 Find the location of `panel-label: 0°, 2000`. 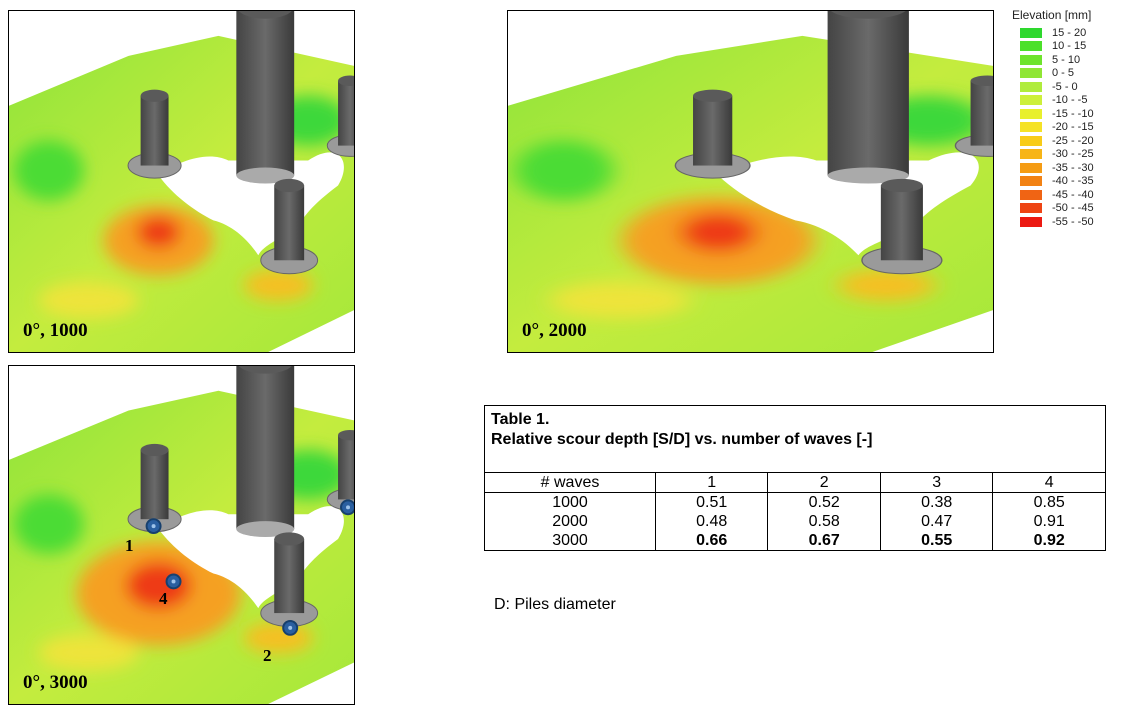

panel-label: 0°, 2000 is located at coordinates (554, 330).